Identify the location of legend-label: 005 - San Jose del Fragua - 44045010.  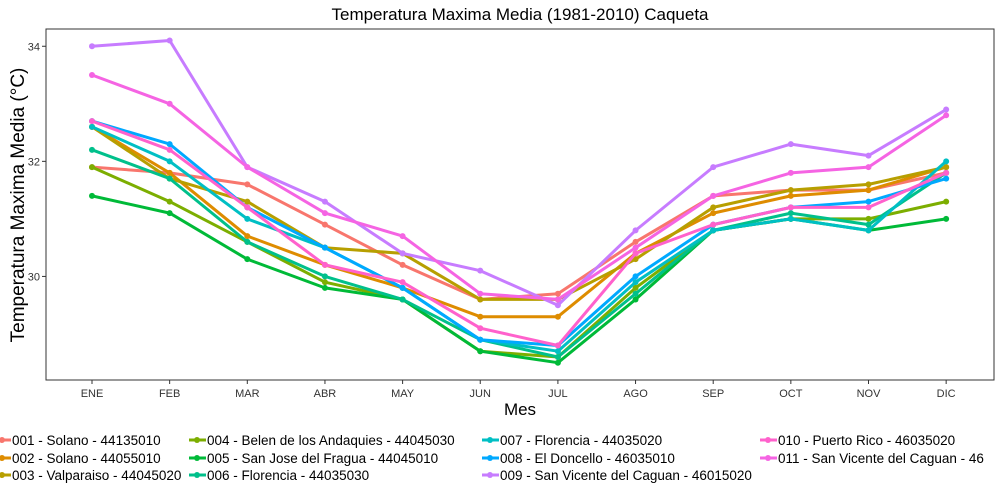
(322, 458).